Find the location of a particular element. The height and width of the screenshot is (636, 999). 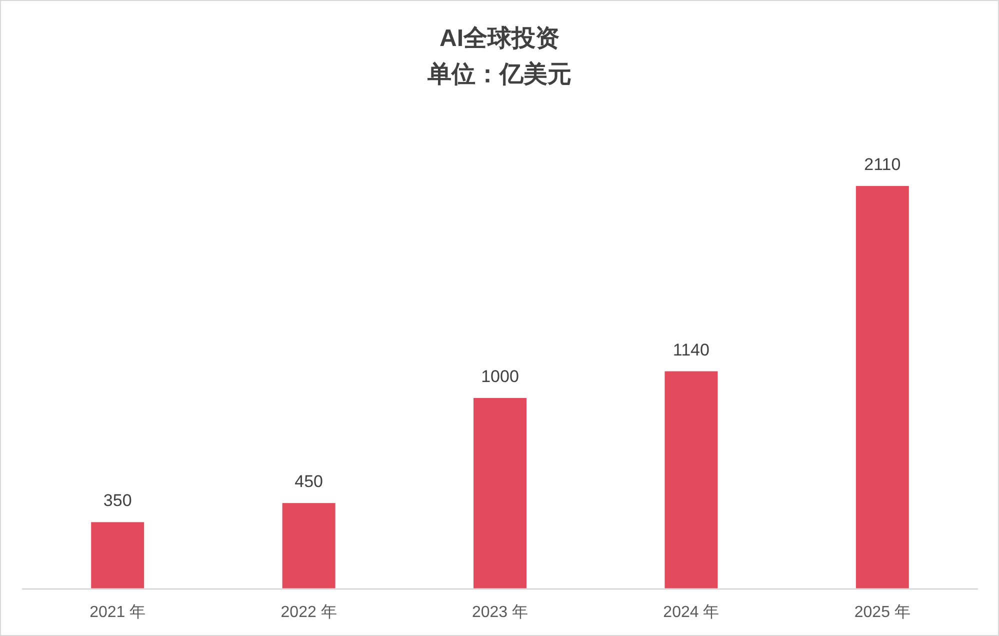

x-tick-label: 2024 年 is located at coordinates (691, 612).